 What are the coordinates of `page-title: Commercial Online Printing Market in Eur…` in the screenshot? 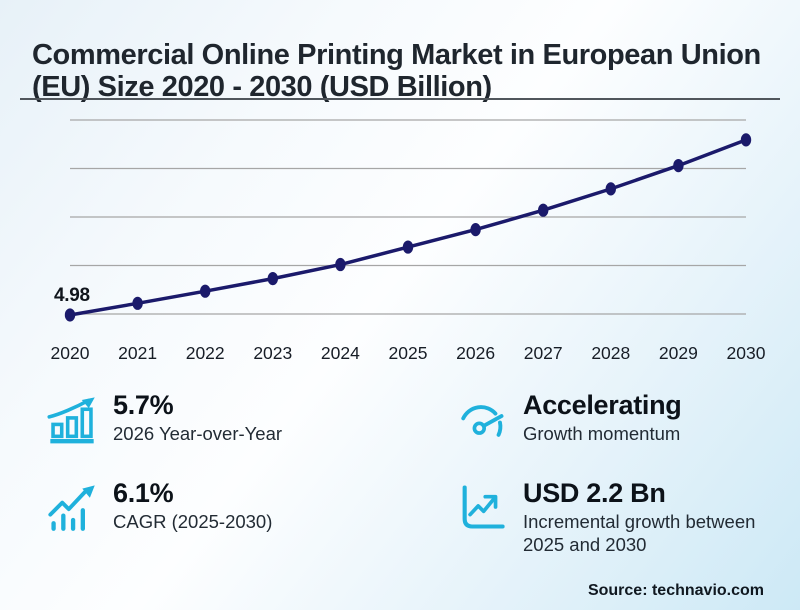 It's located at (396, 71).